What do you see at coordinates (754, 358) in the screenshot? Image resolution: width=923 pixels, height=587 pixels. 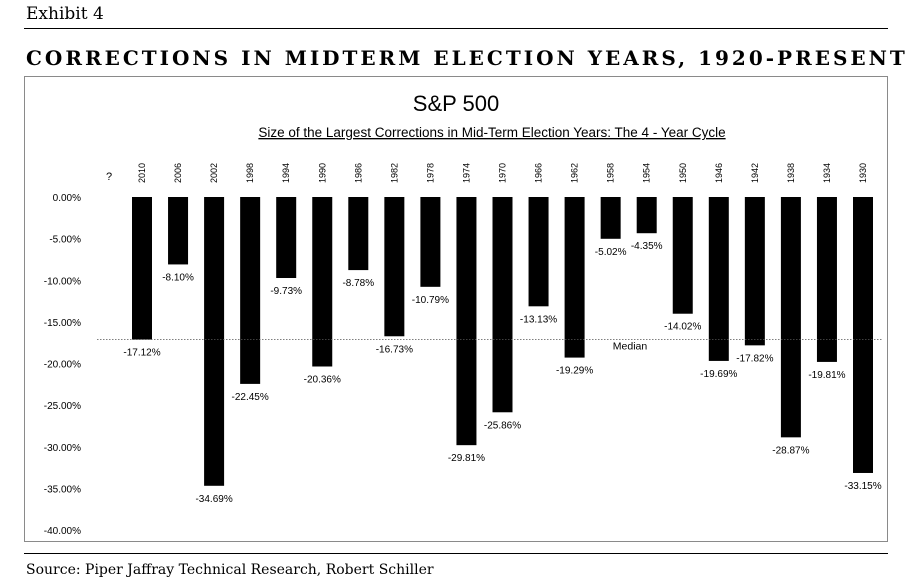 I see `data-label: -17.82%` at bounding box center [754, 358].